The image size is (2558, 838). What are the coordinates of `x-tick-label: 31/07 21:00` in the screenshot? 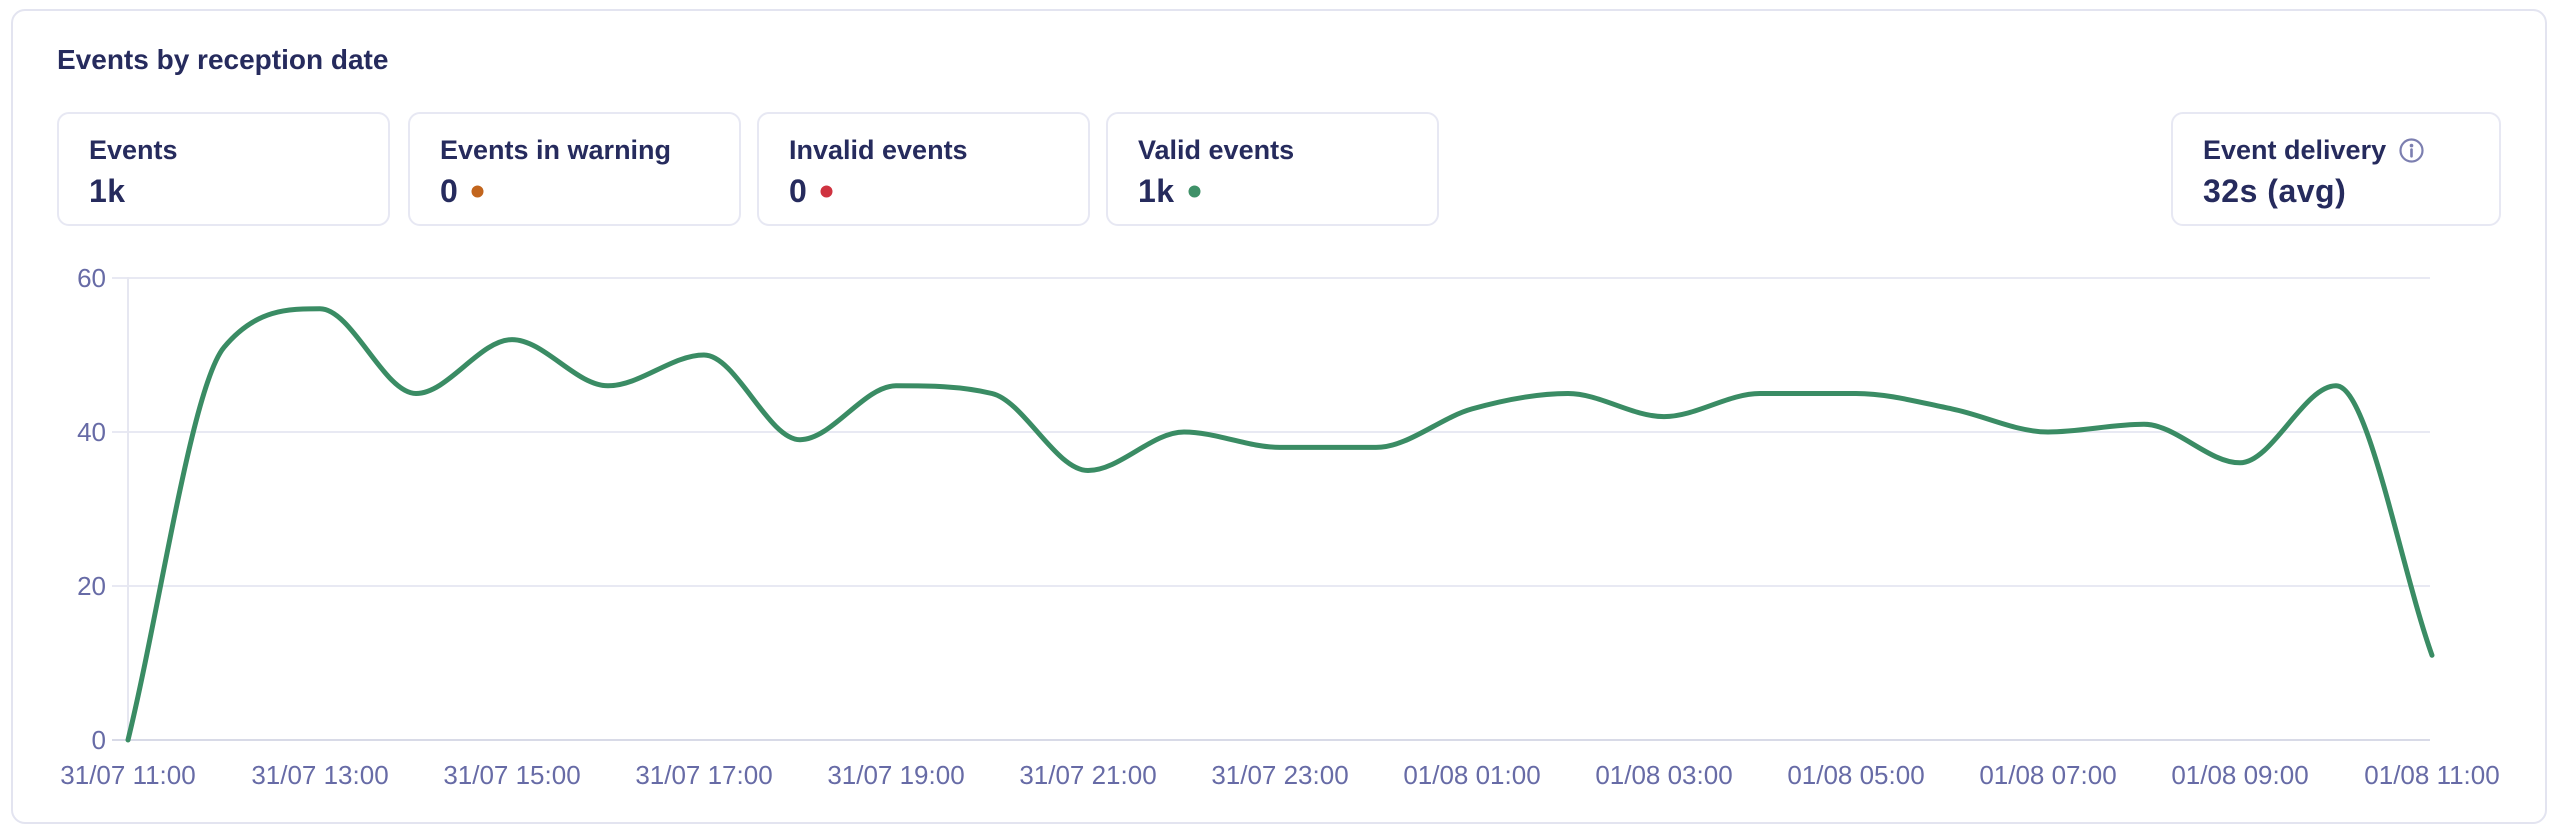 It's located at (1087, 775).